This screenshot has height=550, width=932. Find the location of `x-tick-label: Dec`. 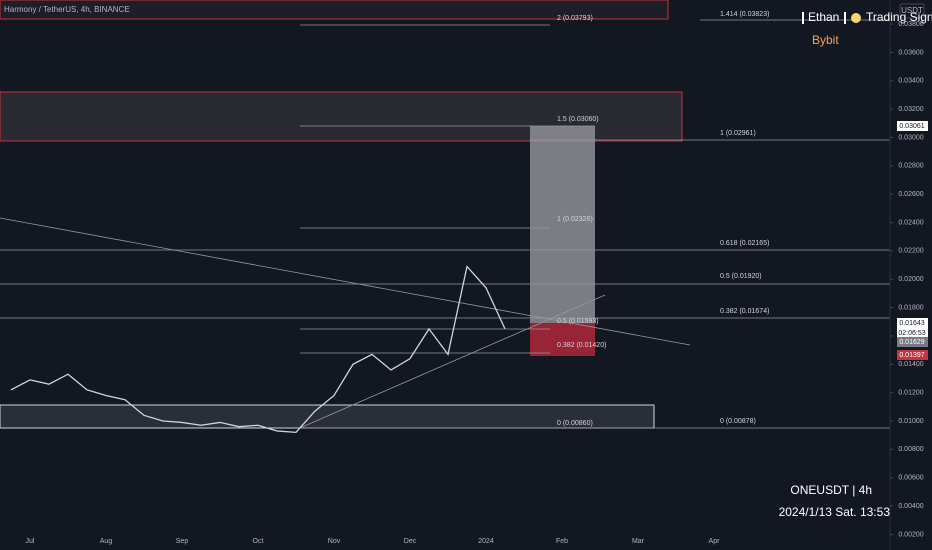

x-tick-label: Dec is located at coordinates (410, 541).